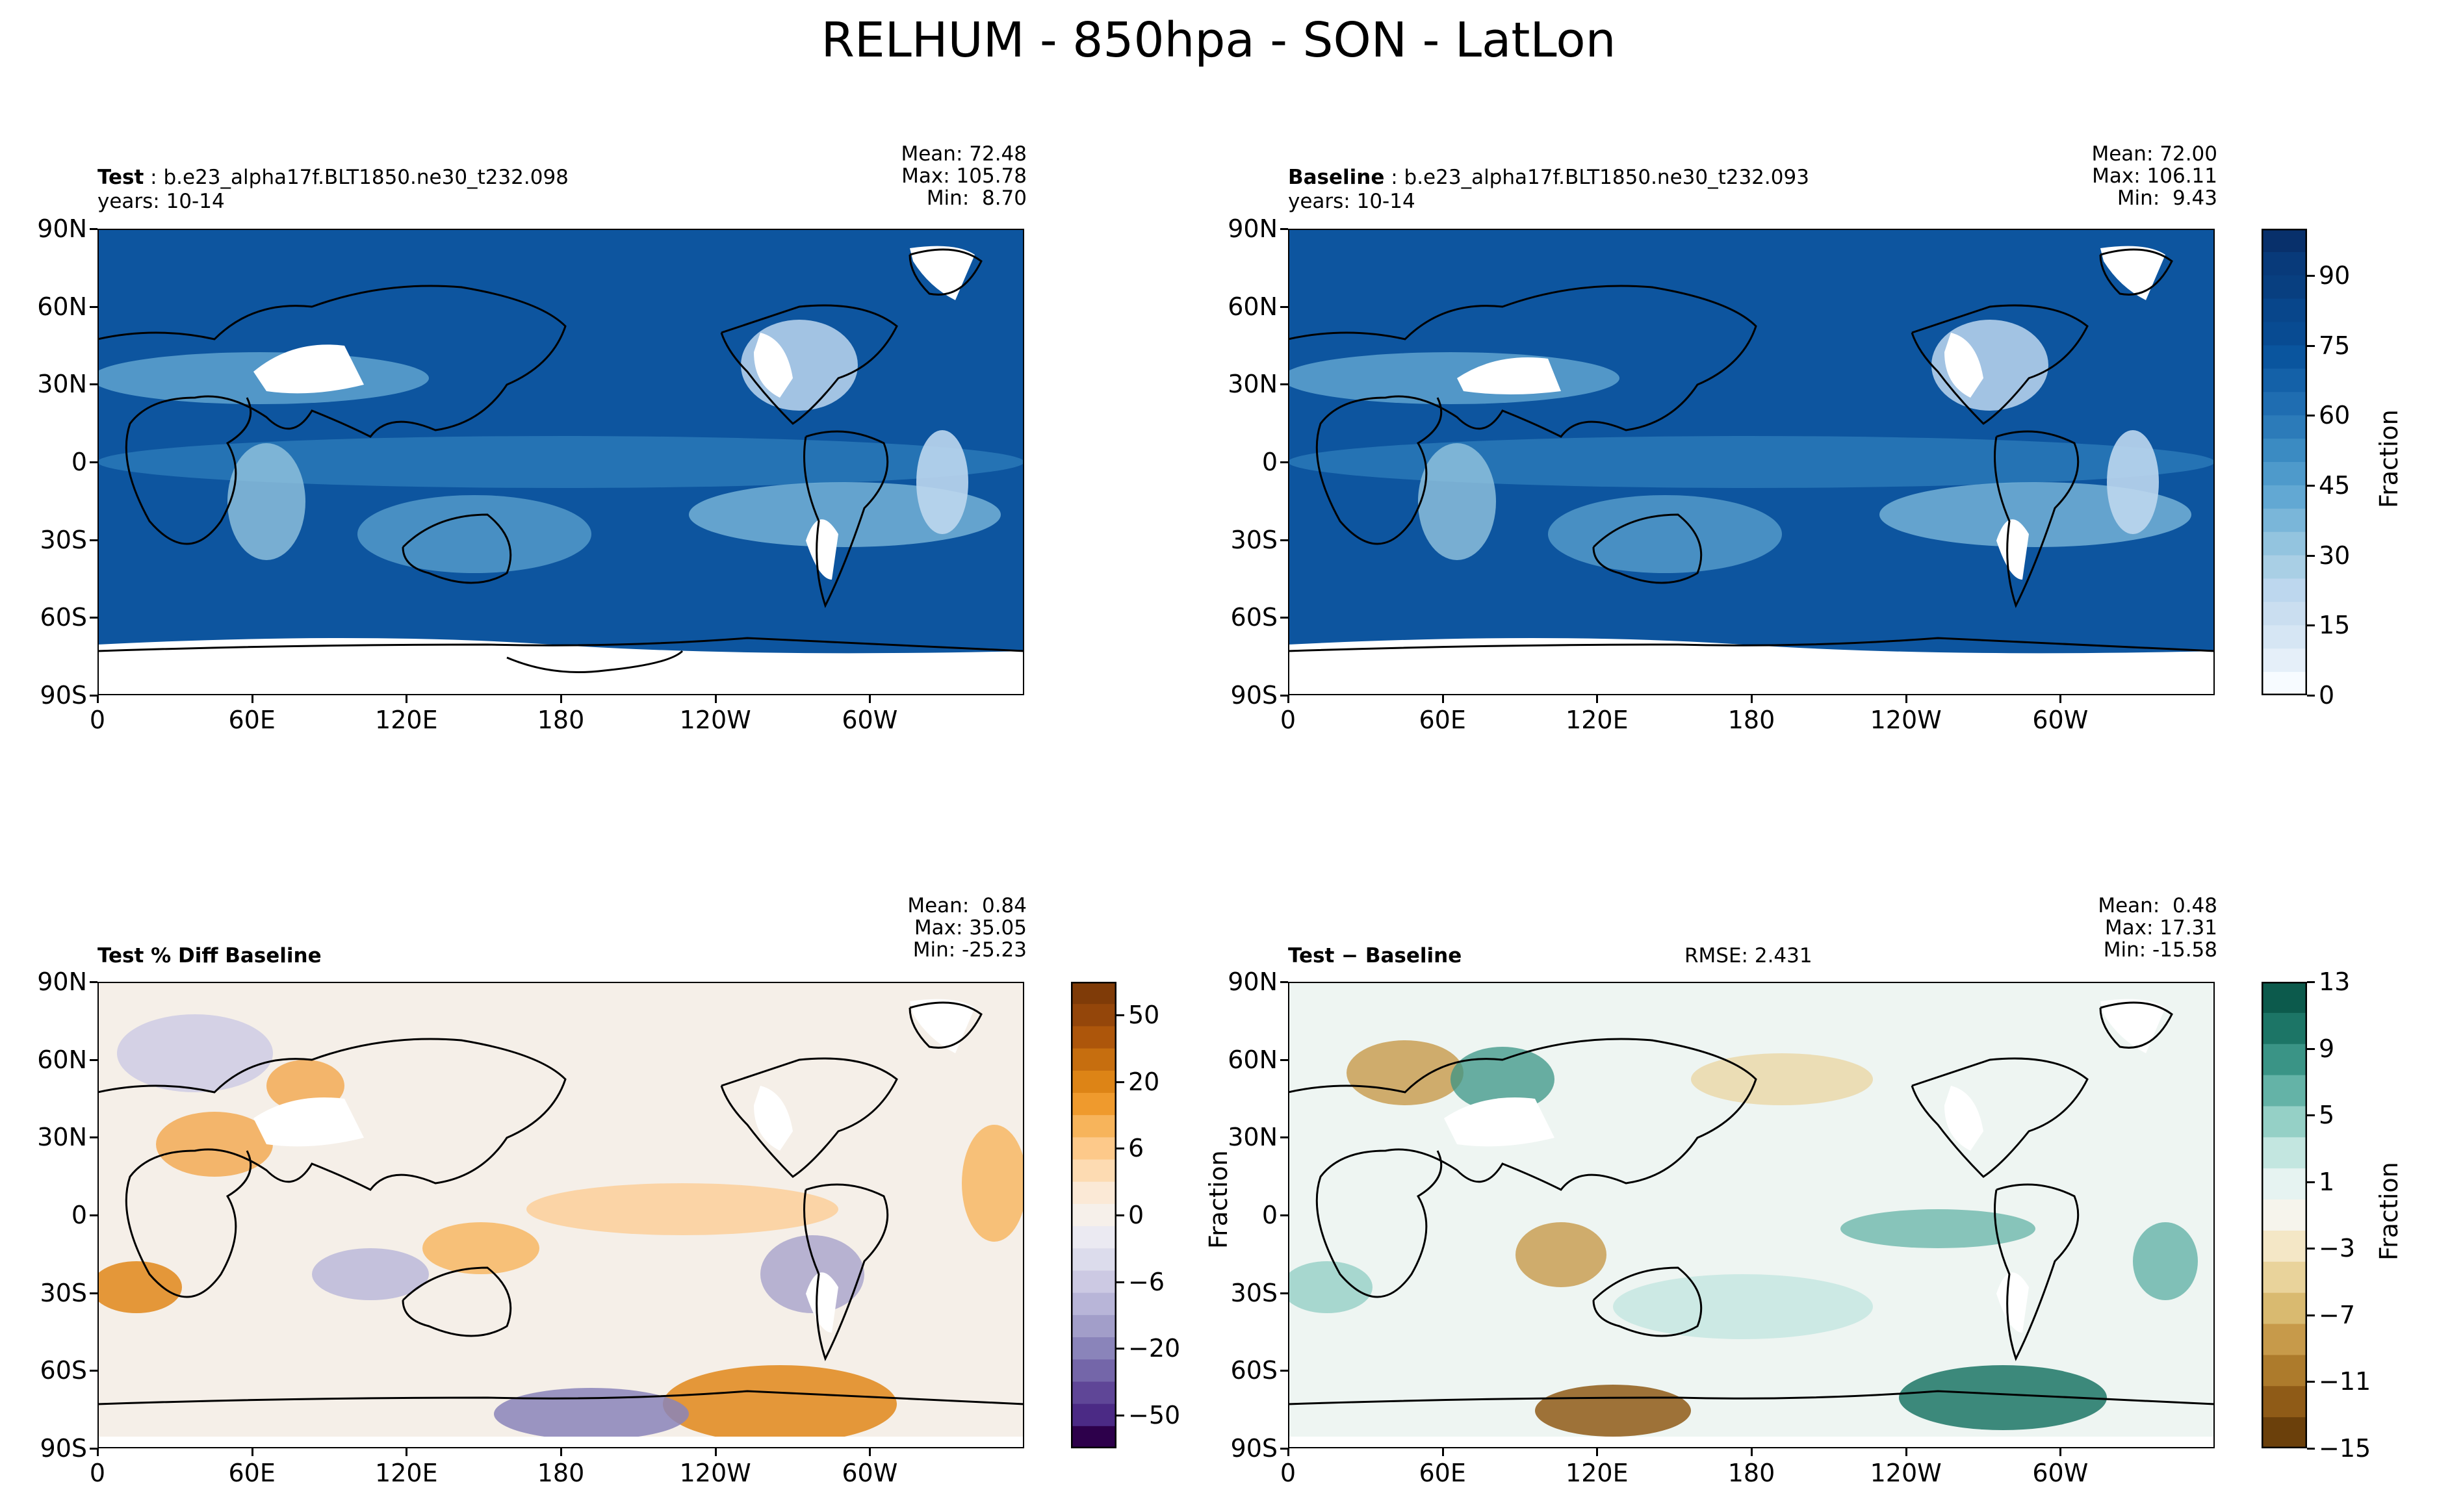 The image size is (2437, 1512). Describe the element at coordinates (1136, 1215) in the screenshot. I see `pctdiff-colorbar-tick: 0` at that location.